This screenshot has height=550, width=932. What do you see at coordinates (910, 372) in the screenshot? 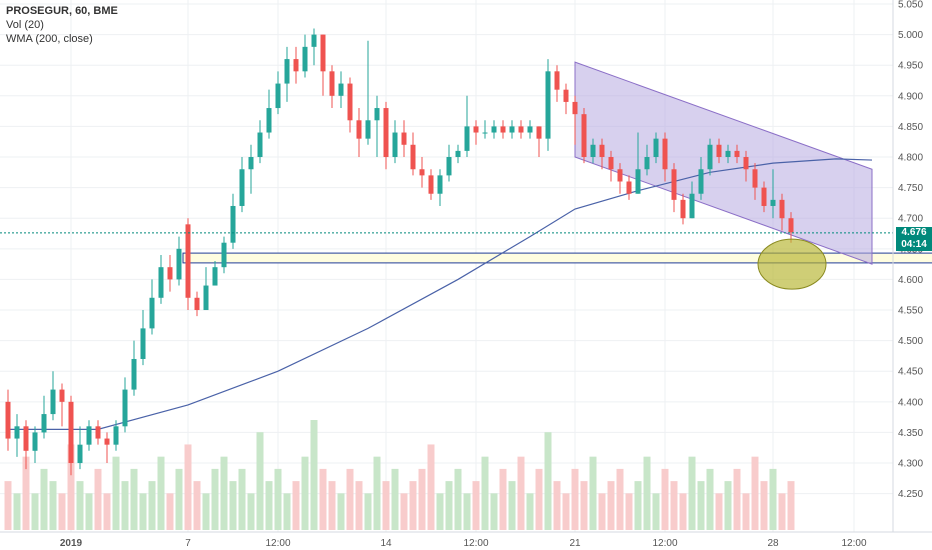
I see `price-tick-label: 4.450` at bounding box center [910, 372].